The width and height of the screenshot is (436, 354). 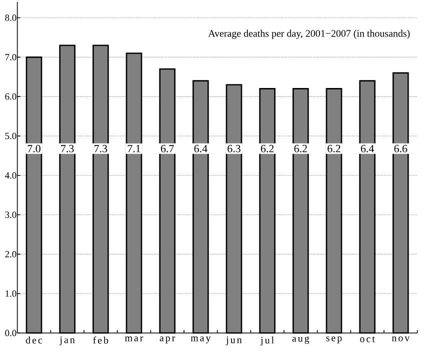 What do you see at coordinates (309, 34) in the screenshot?
I see `text: Average deaths per day, 2001−2007 (in thousands)` at bounding box center [309, 34].